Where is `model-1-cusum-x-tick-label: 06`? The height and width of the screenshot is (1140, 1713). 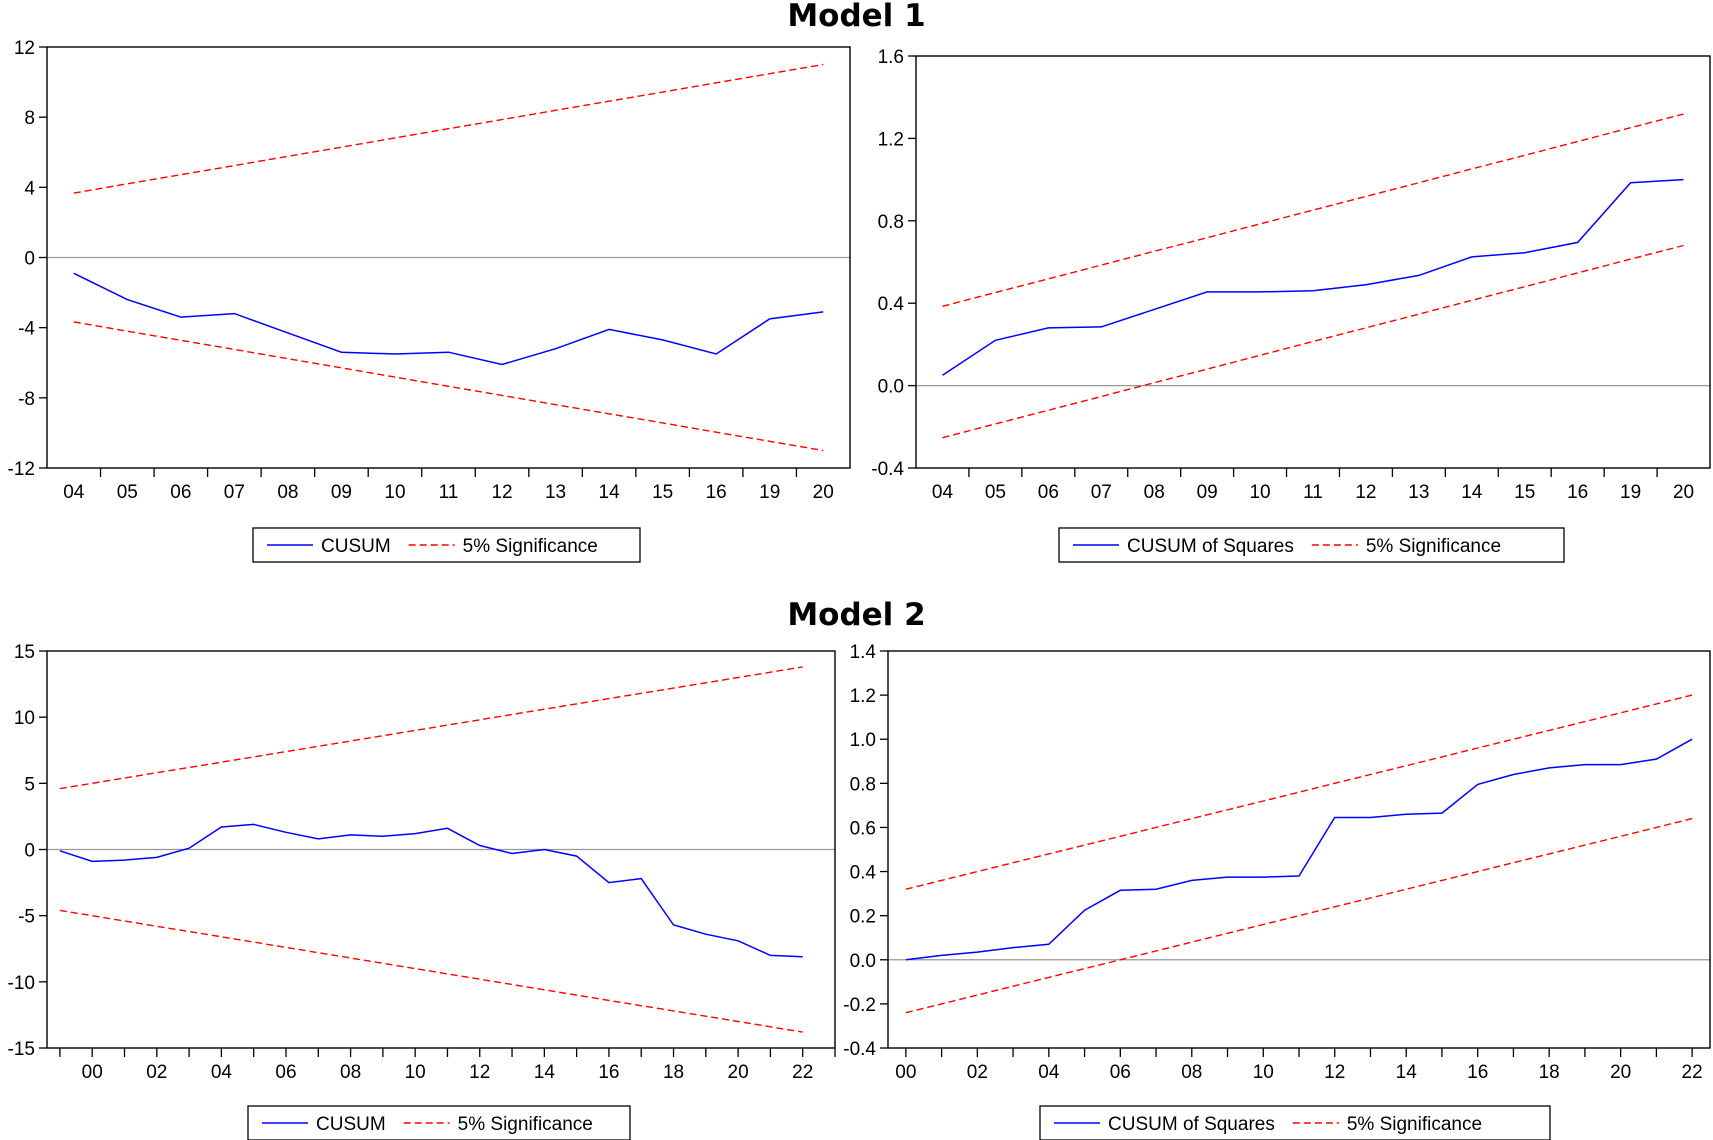 model-1-cusum-x-tick-label: 06 is located at coordinates (180, 492).